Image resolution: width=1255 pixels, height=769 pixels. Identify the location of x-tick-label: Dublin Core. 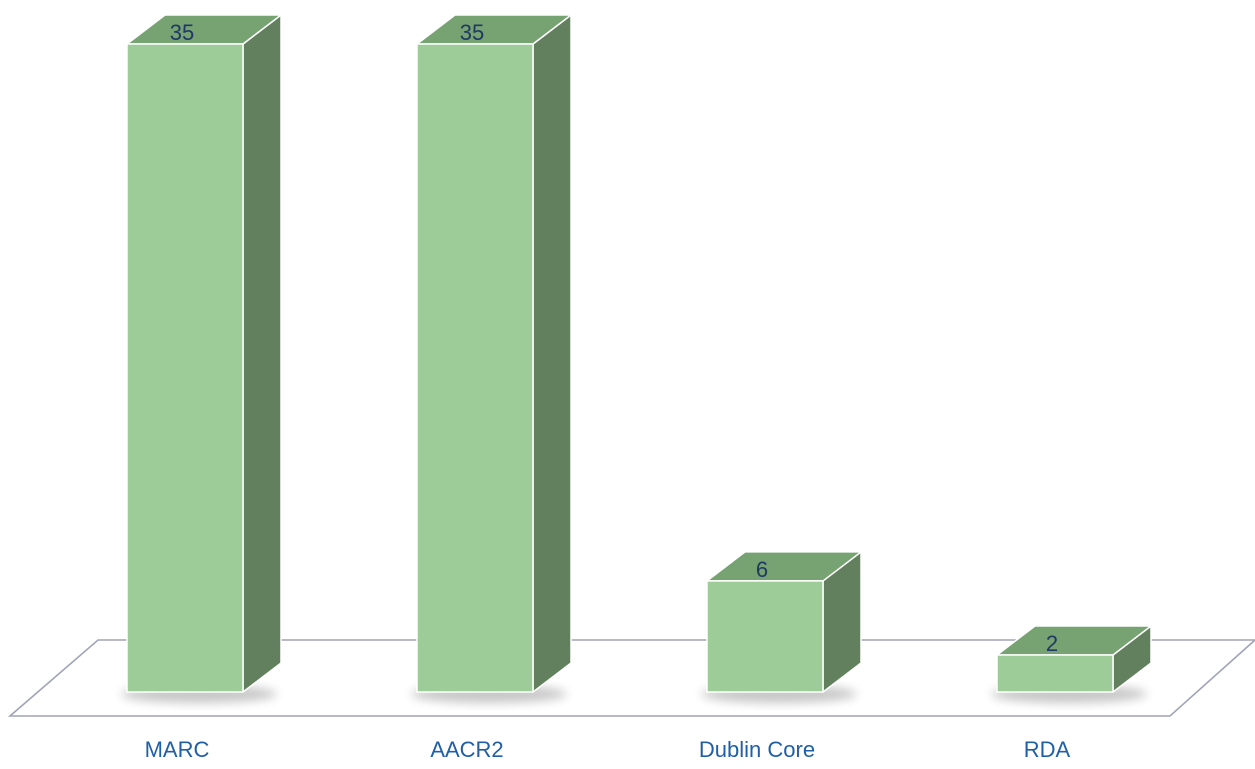
(757, 749).